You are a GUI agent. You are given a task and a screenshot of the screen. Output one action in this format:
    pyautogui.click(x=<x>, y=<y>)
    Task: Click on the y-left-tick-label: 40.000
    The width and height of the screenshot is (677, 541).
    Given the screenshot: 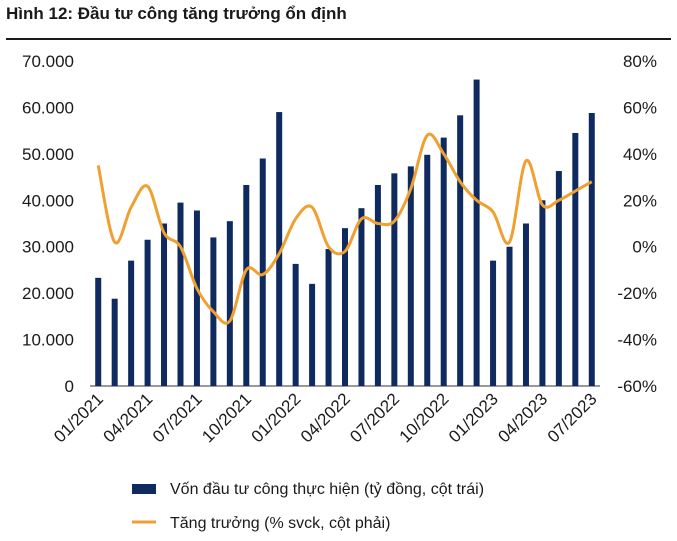 What is the action you would take?
    pyautogui.click(x=48, y=200)
    